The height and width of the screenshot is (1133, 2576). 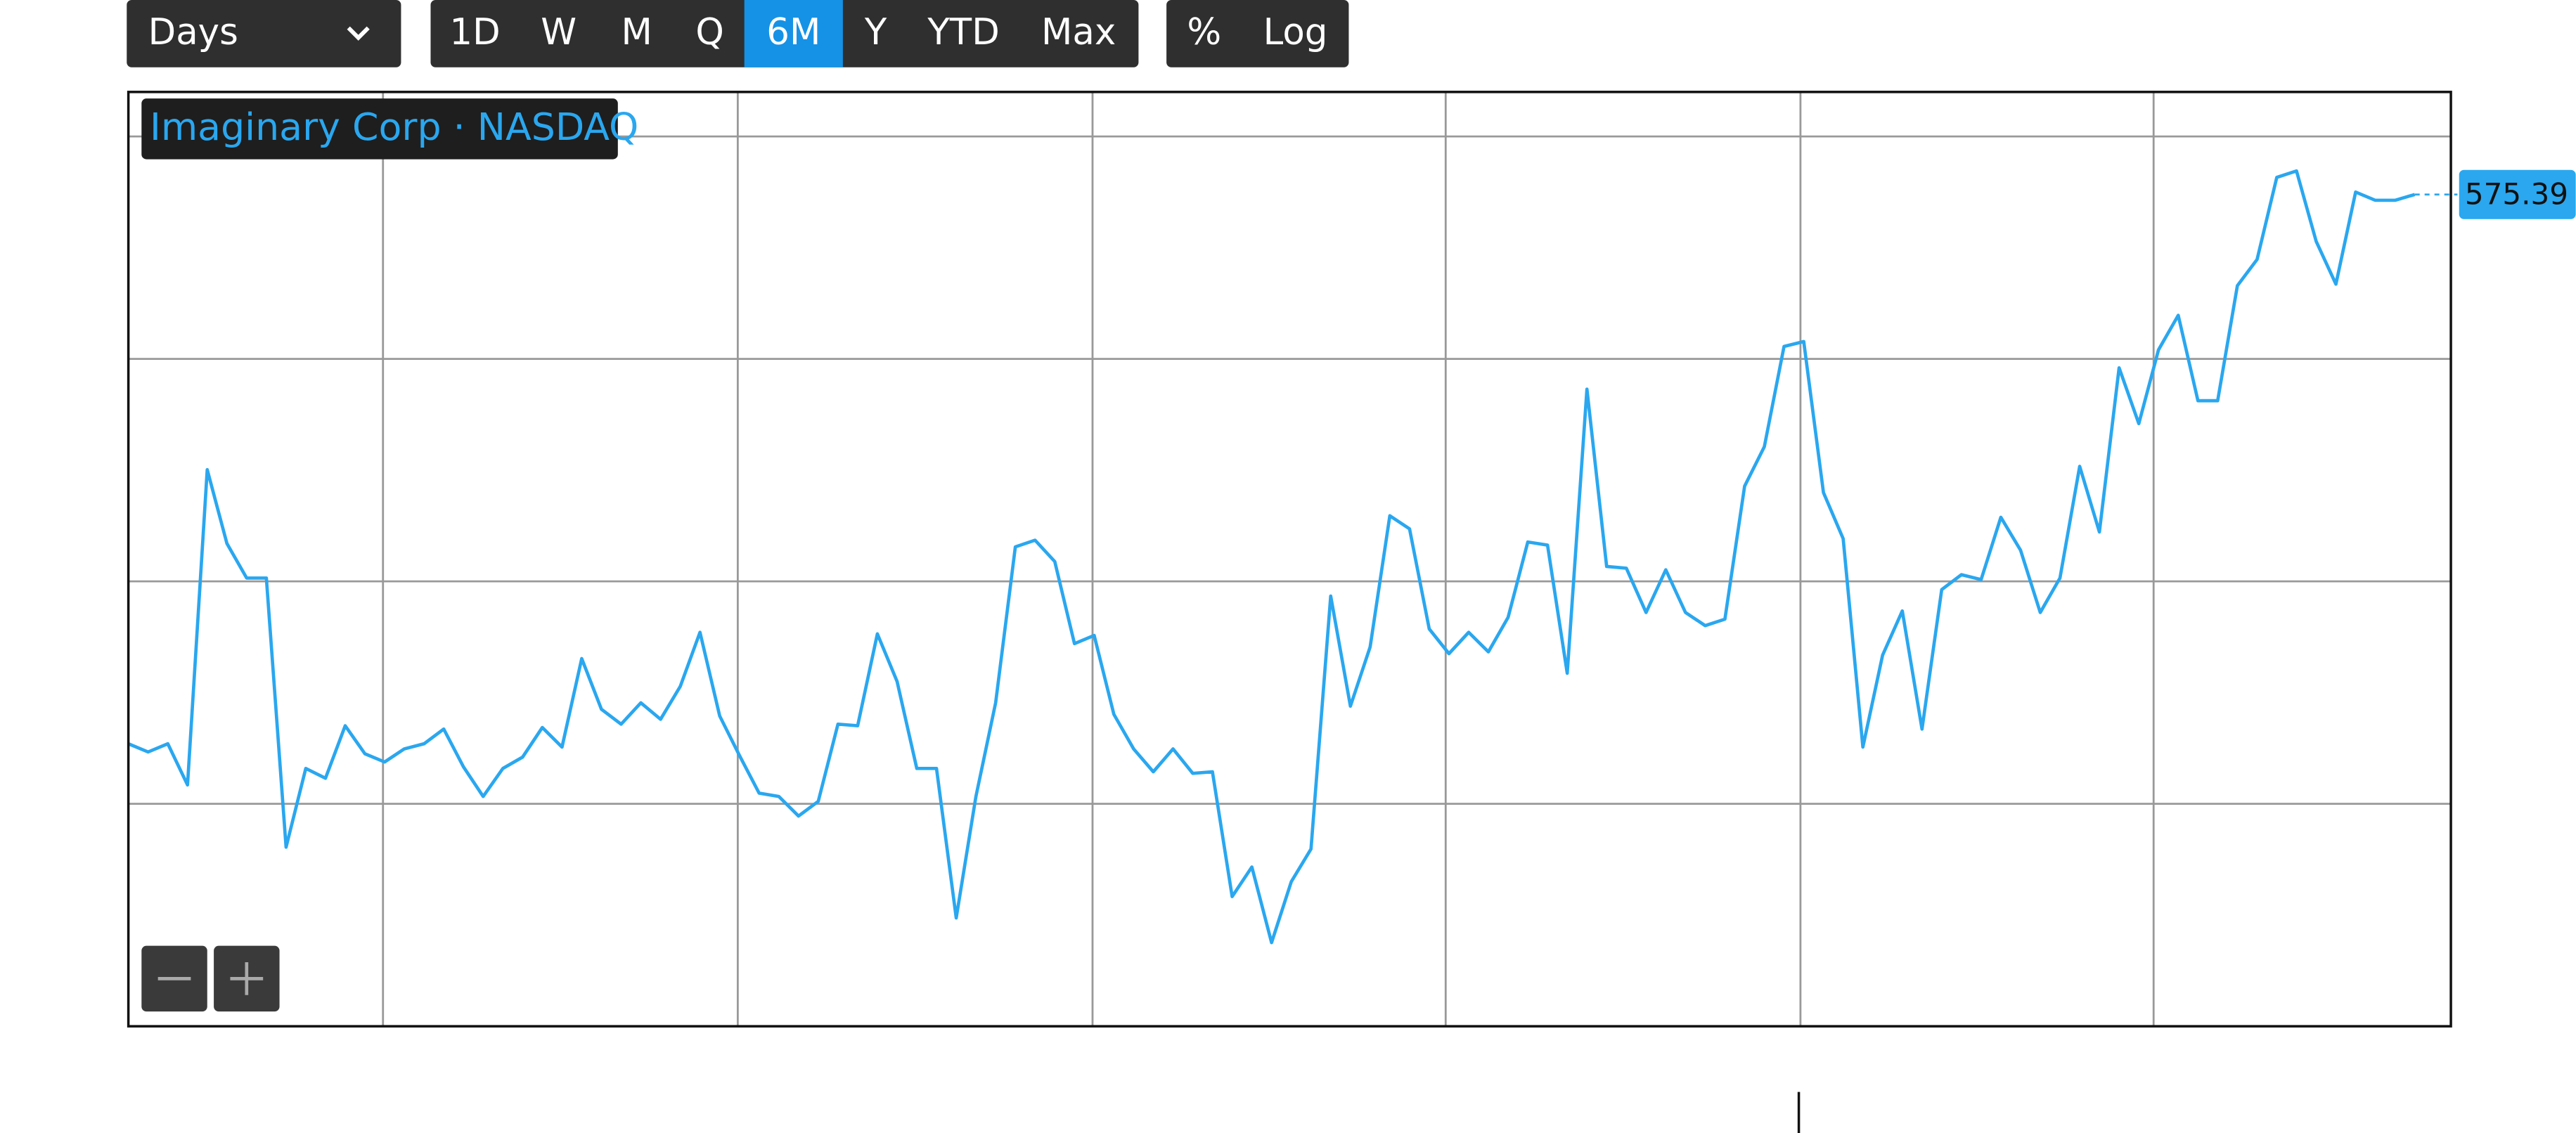 I want to click on range-button: 1D, so click(x=474, y=32).